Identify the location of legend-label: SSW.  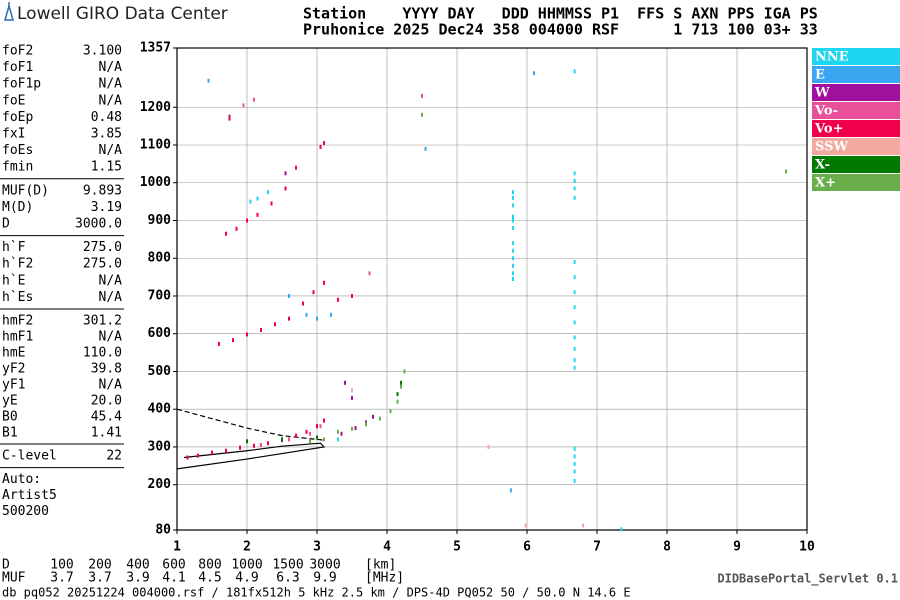
(831, 147).